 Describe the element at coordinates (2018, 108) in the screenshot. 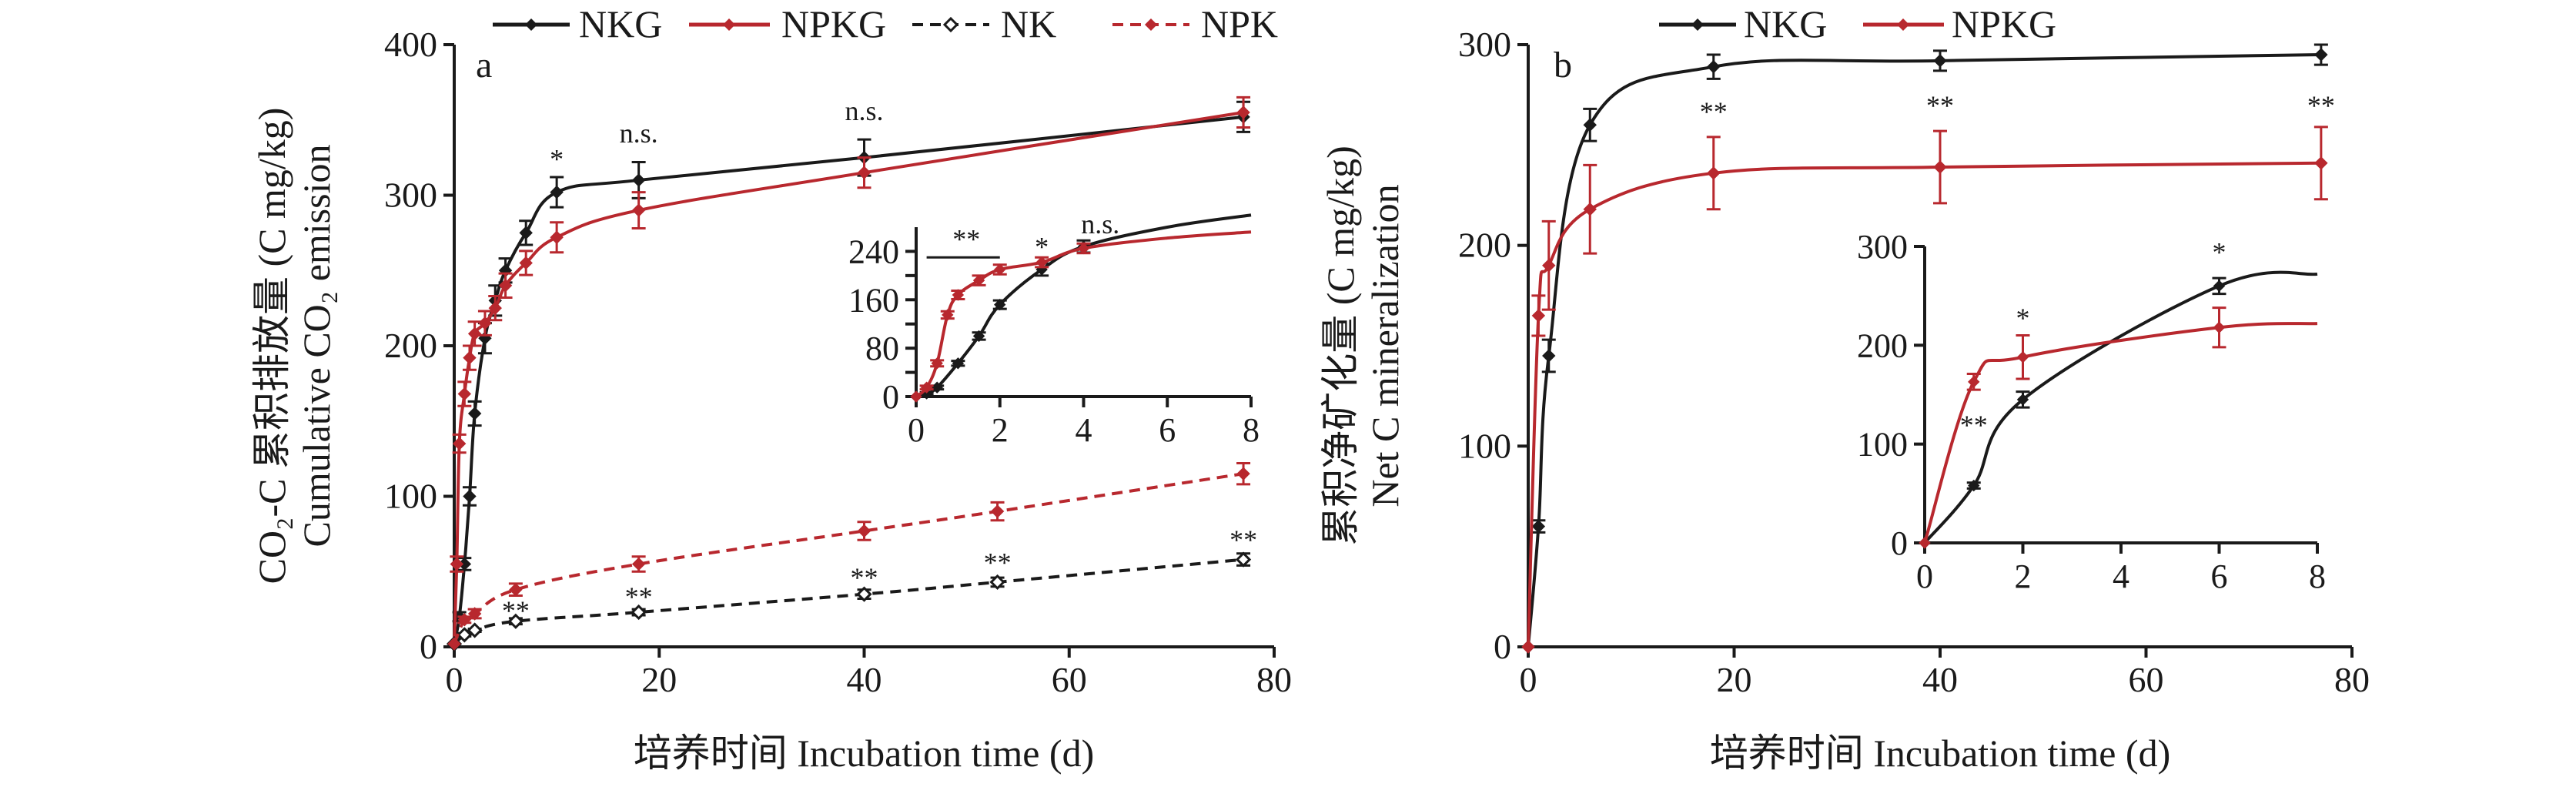

I see `panel-b-annotations: ** ** **` at that location.